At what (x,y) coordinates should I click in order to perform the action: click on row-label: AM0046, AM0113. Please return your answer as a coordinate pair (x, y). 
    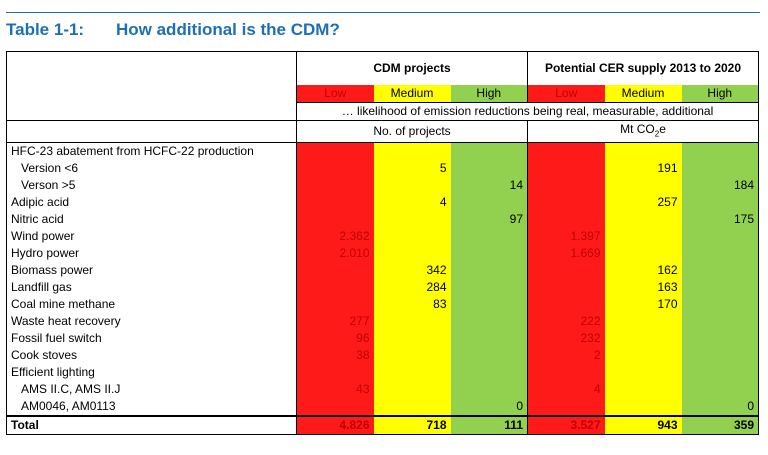
    Looking at the image, I should click on (151, 407).